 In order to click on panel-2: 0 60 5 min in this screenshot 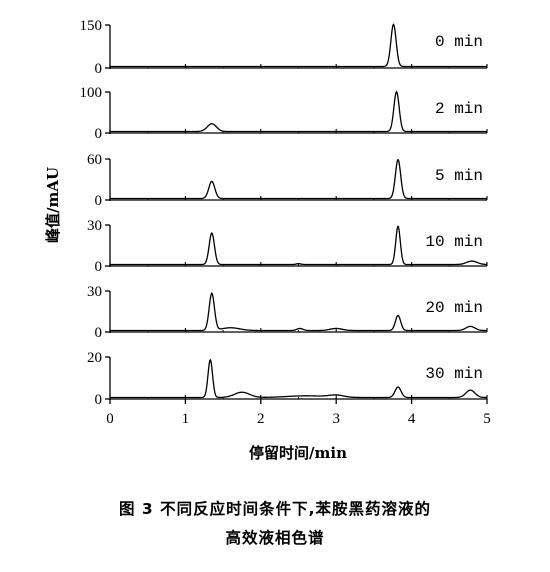, I will do `click(287, 180)`.